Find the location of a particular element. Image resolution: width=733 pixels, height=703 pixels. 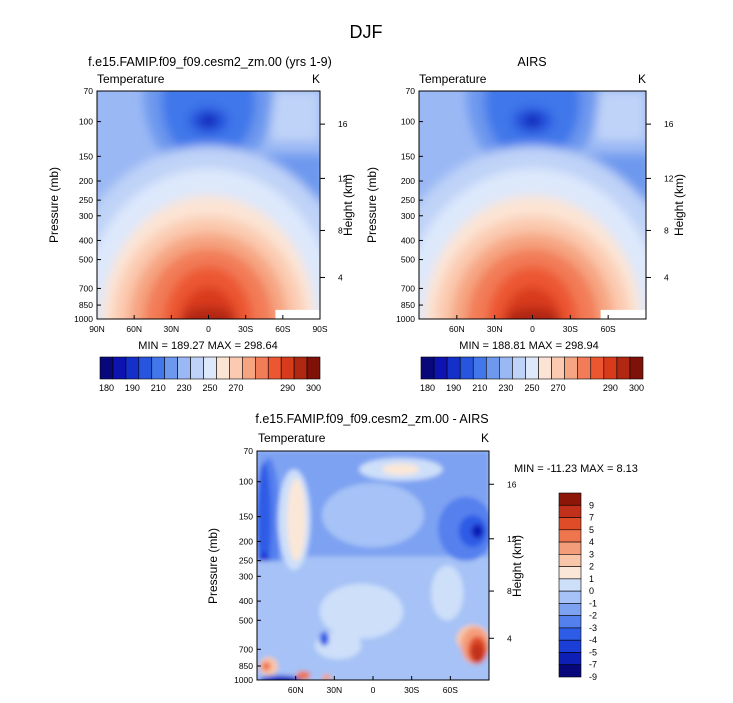

height-tick-label: 16 is located at coordinates (512, 484).